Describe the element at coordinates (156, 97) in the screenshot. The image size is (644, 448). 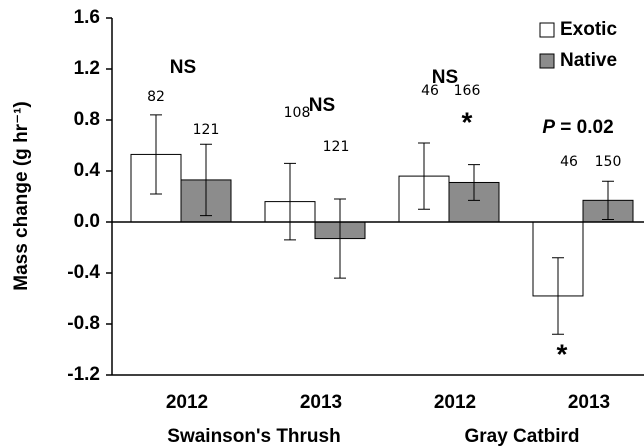
I see `sample-size: 82` at that location.